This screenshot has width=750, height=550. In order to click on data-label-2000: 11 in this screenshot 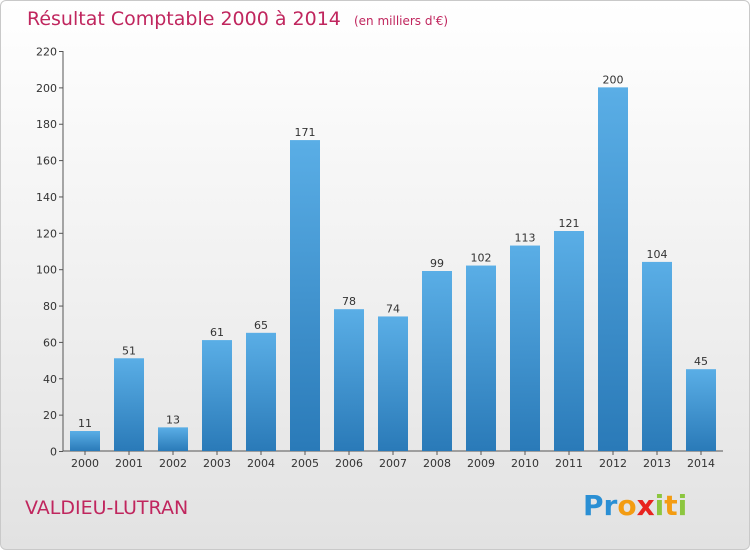, I will do `click(85, 423)`.